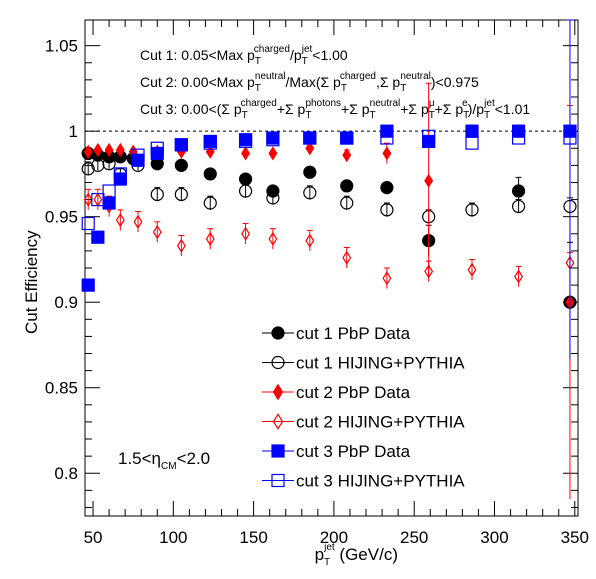 The image size is (596, 579). I want to click on x-tick-label: 250, so click(414, 537).